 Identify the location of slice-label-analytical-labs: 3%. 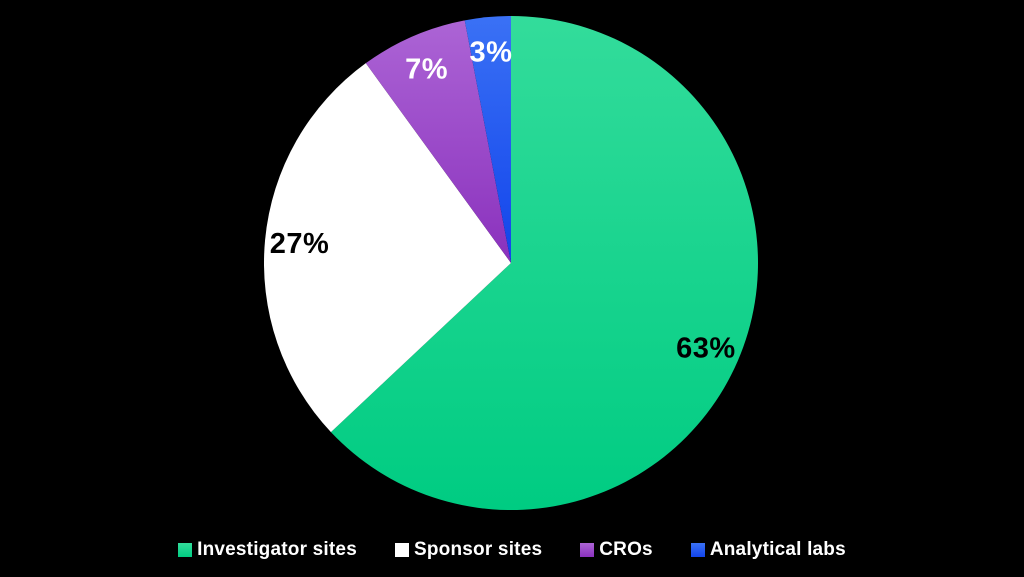
(491, 53).